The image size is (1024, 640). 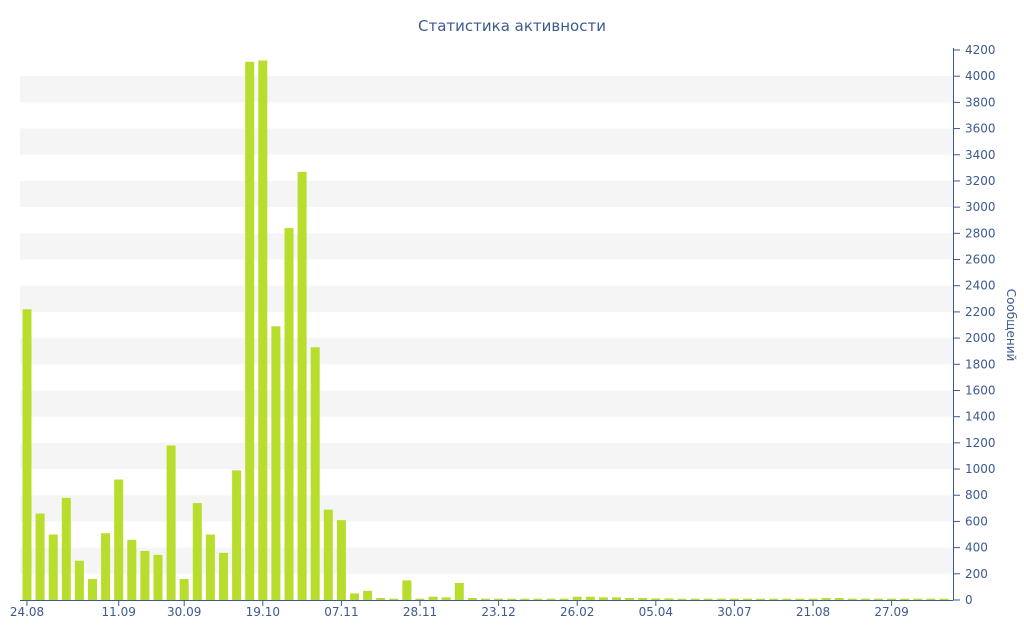 What do you see at coordinates (119, 612) in the screenshot?
I see `x-tick-label: 11.09` at bounding box center [119, 612].